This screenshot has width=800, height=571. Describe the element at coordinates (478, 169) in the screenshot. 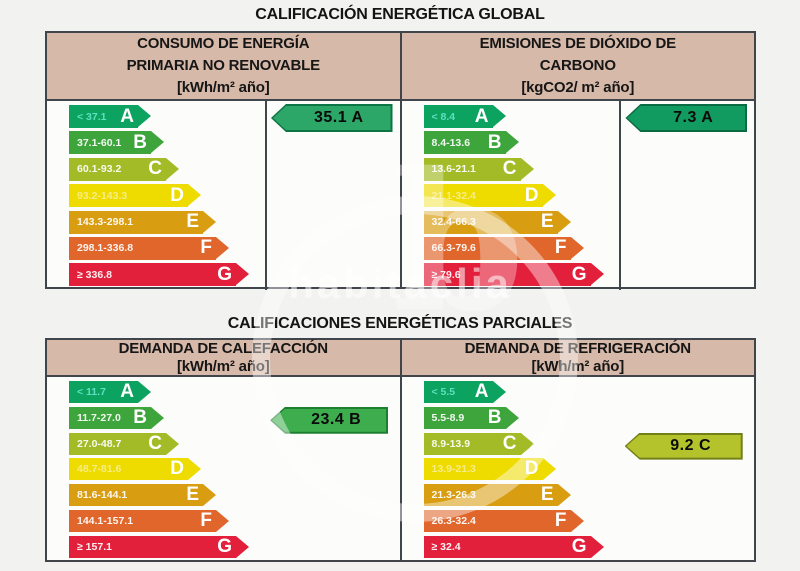

I see `scale-arrow-bar: 13.6-21.1 C` at that location.